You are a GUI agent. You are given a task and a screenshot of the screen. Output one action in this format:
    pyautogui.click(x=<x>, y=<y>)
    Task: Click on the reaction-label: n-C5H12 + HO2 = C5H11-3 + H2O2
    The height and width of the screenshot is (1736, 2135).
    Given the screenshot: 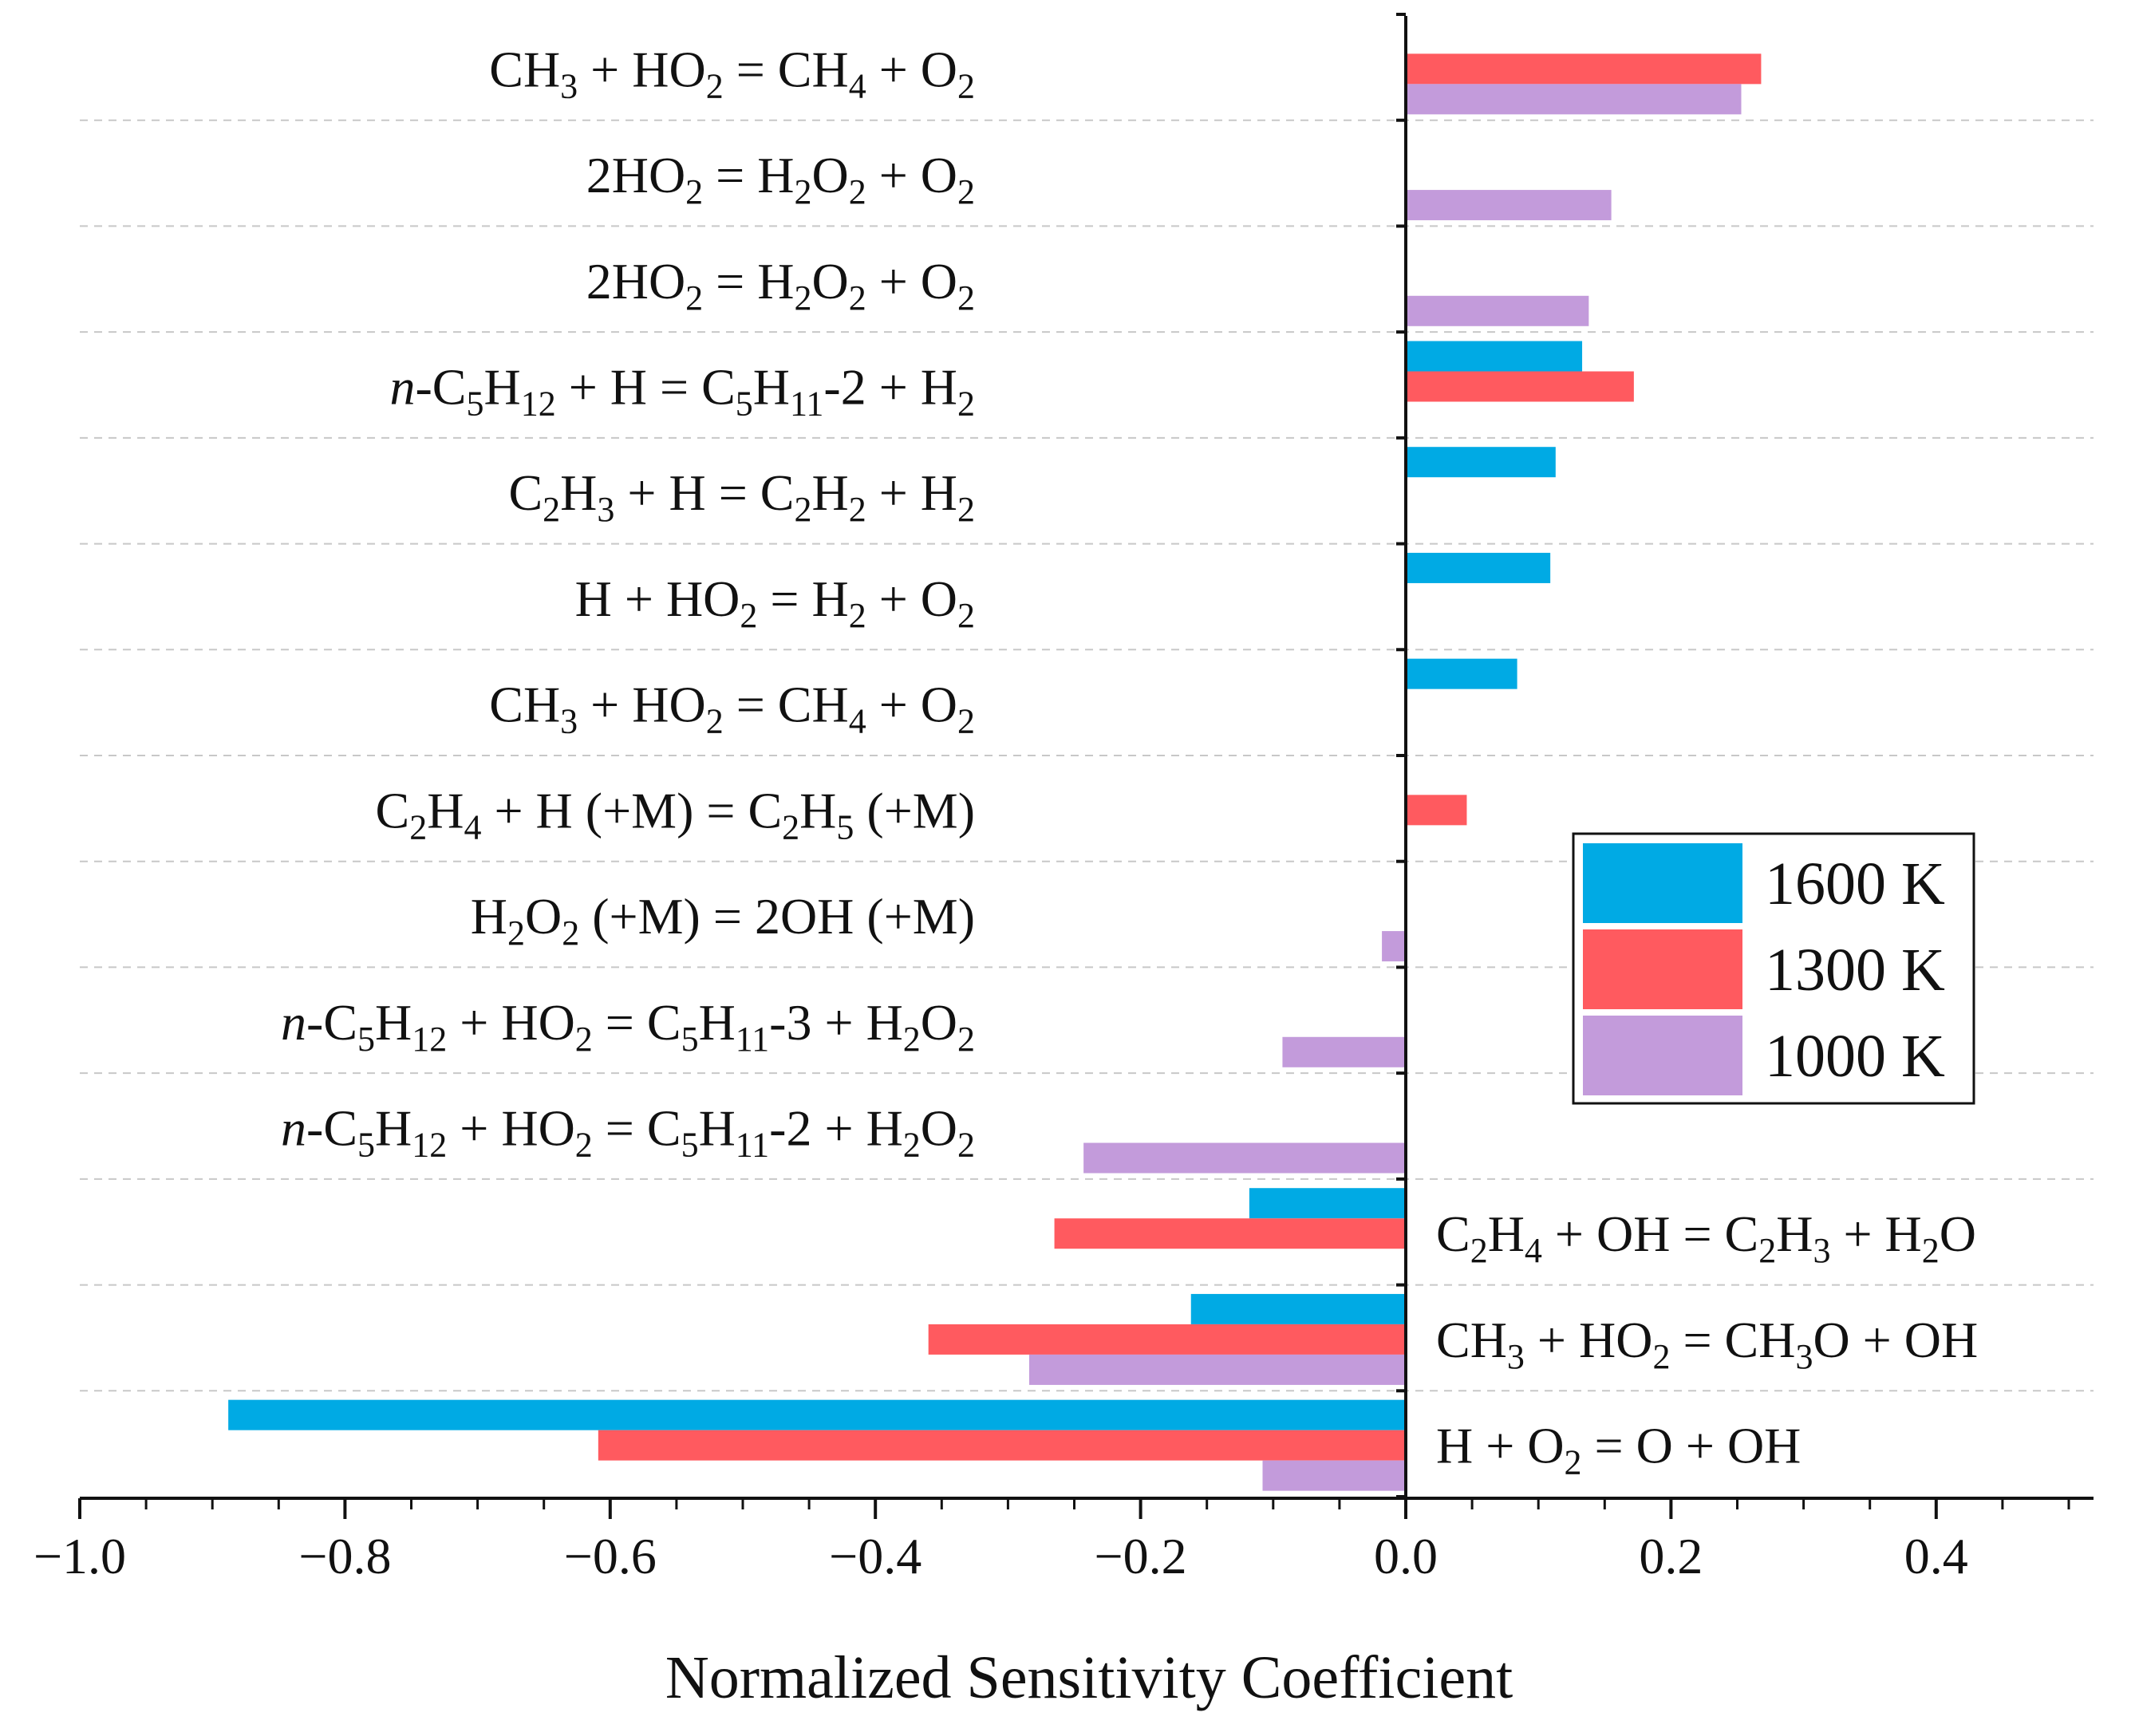 What is the action you would take?
    pyautogui.click(x=628, y=1026)
    